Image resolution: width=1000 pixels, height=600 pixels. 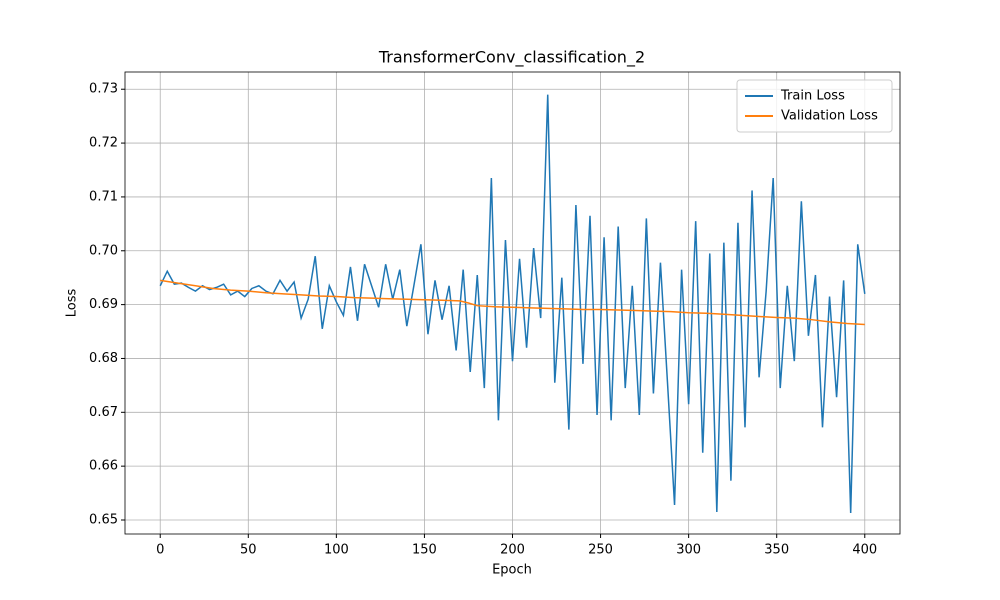 What do you see at coordinates (103, 196) in the screenshot?
I see `y-tick-label: 0.71` at bounding box center [103, 196].